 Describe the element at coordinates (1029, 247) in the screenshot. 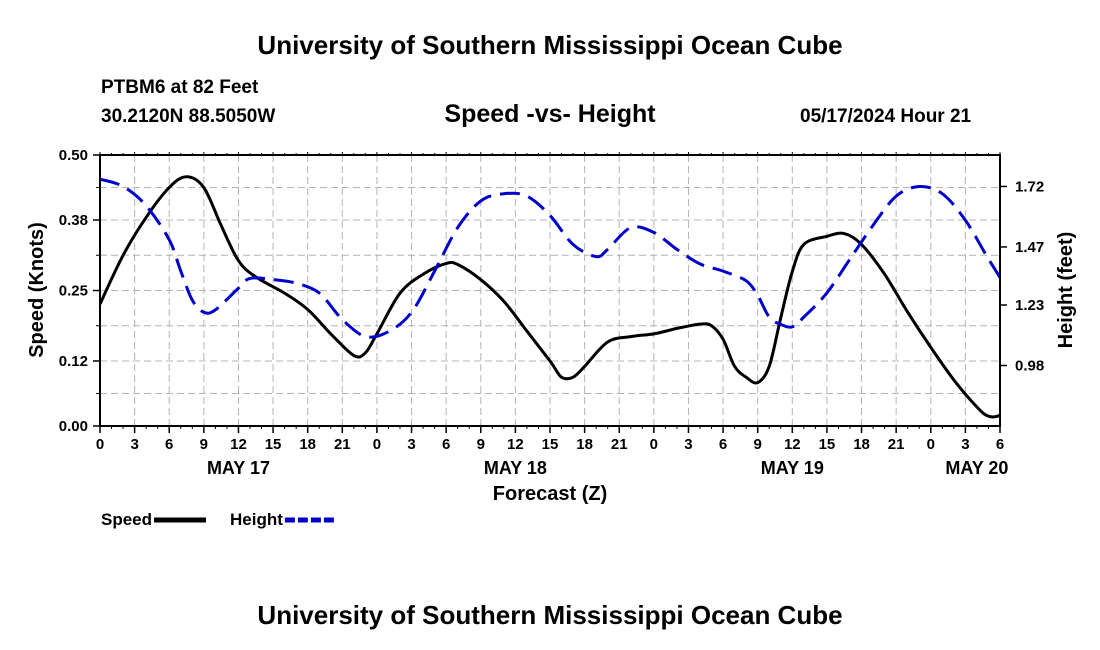

I see `y-right-tick-label: 1.47` at that location.